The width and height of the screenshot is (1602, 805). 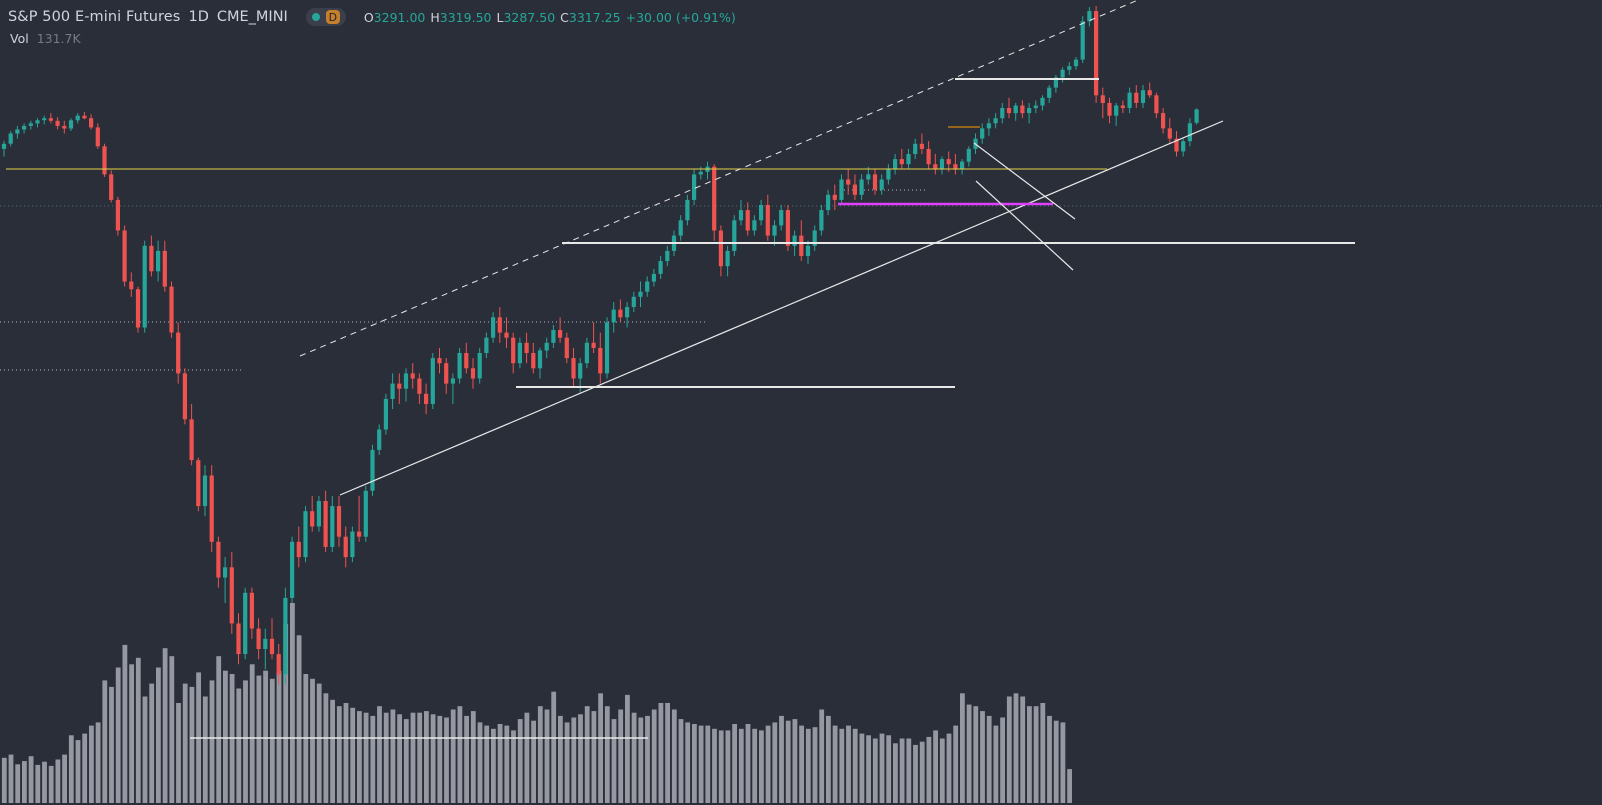 I want to click on volume-label: Vol, so click(x=19, y=38).